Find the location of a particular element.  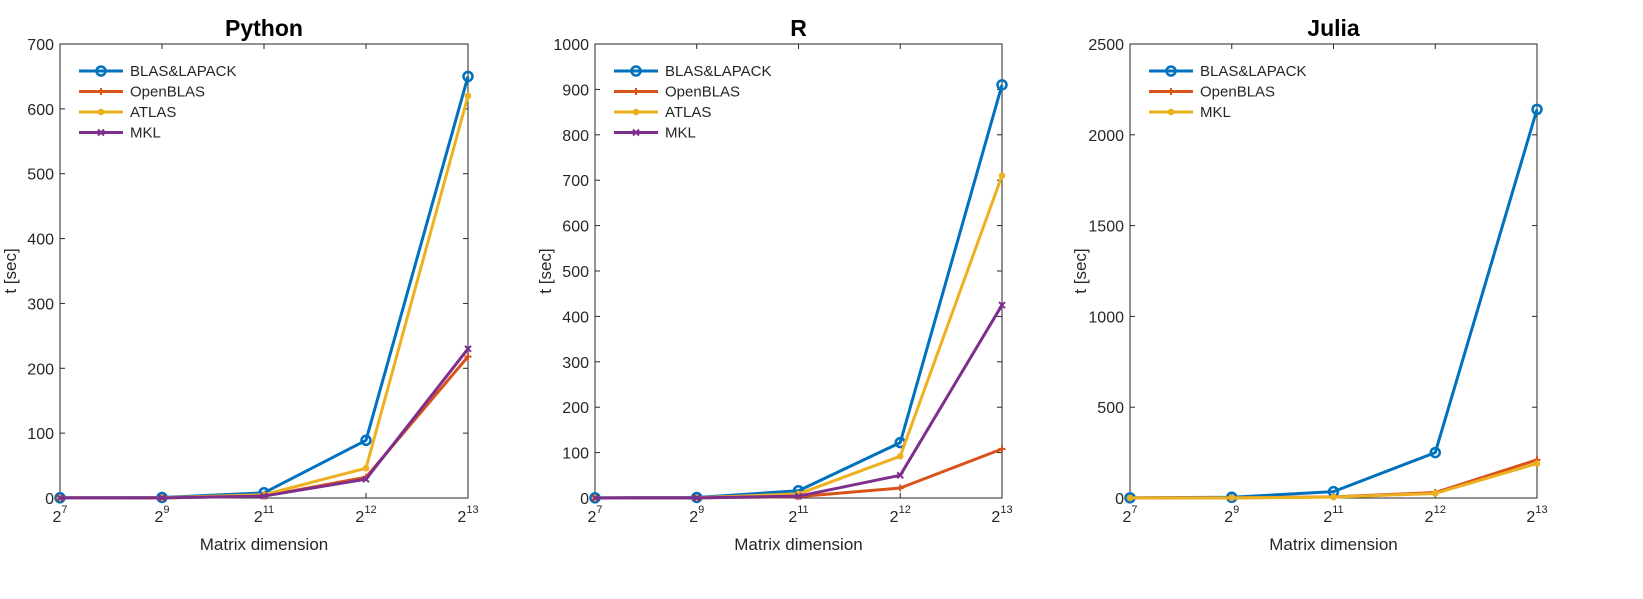

y-tick-label: 500 is located at coordinates (575, 272).